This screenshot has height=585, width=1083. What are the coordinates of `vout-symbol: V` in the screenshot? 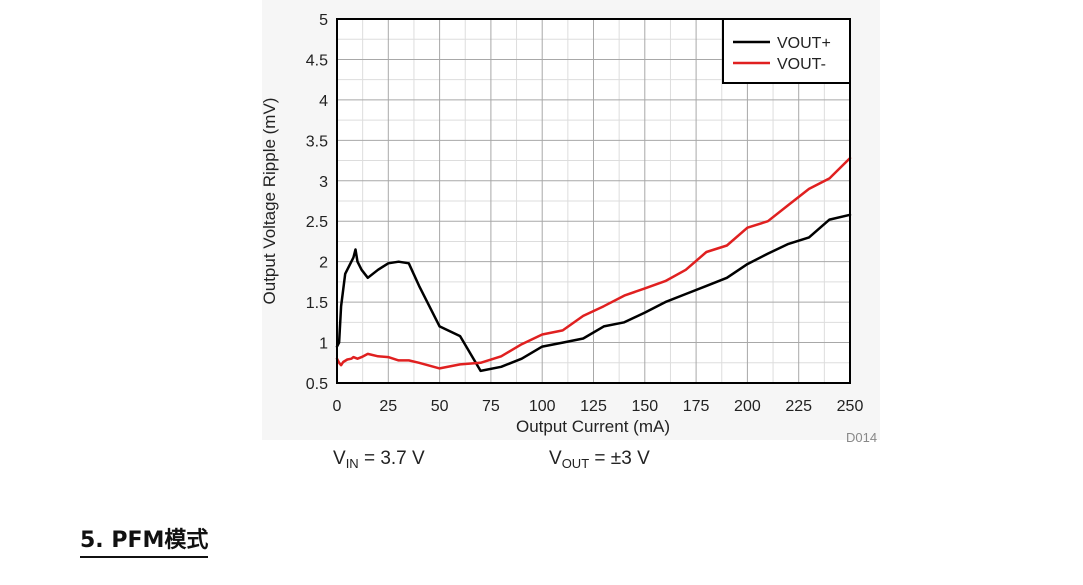 It's located at (555, 458).